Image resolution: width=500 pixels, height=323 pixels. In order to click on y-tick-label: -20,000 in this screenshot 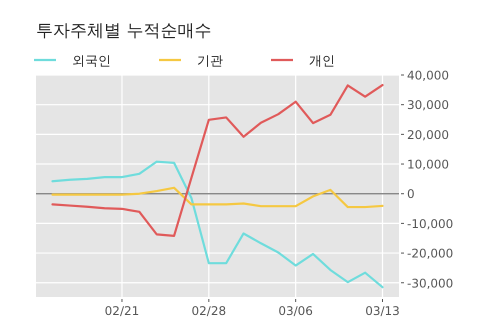, I will do `click(430, 253)`.